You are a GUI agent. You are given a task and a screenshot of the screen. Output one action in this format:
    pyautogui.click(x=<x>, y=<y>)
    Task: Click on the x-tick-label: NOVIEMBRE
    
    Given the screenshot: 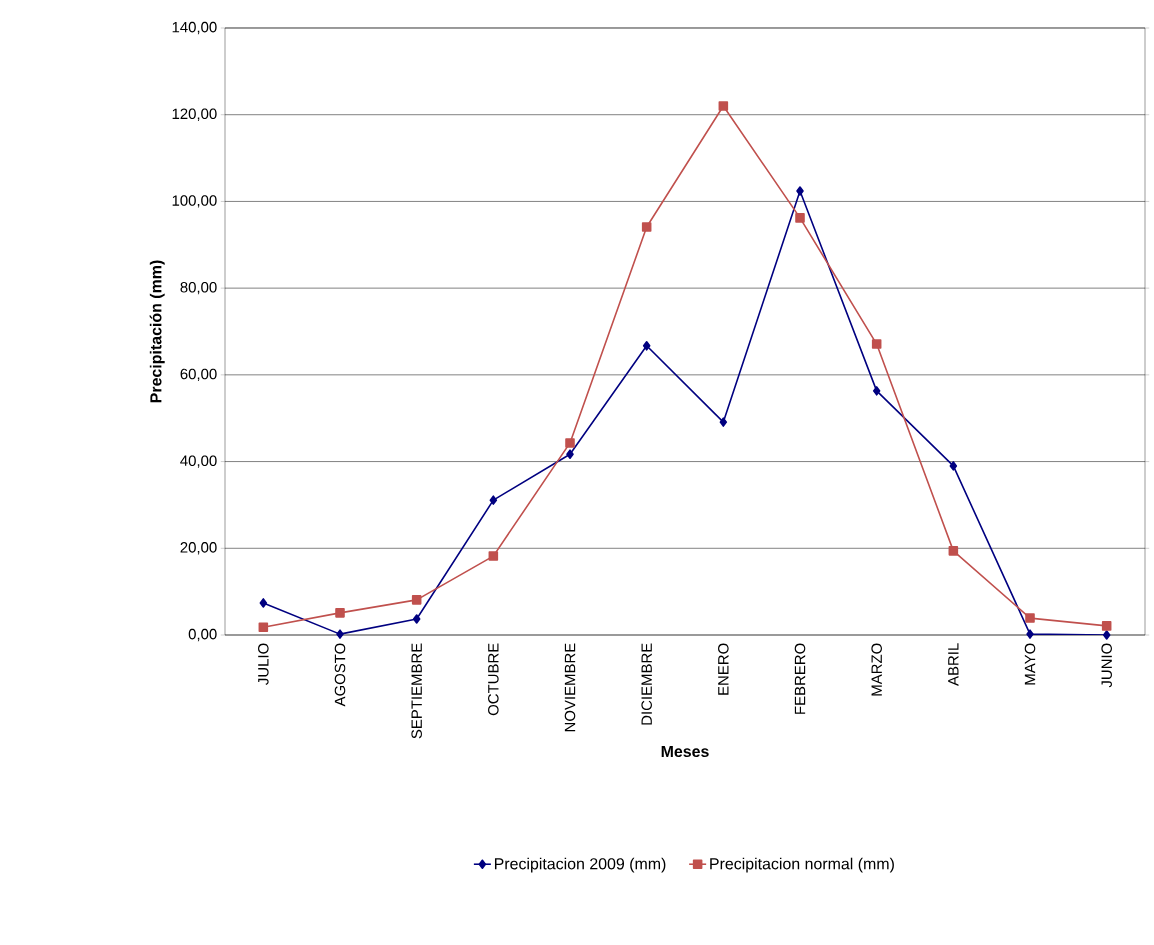 What is the action you would take?
    pyautogui.click(x=570, y=687)
    